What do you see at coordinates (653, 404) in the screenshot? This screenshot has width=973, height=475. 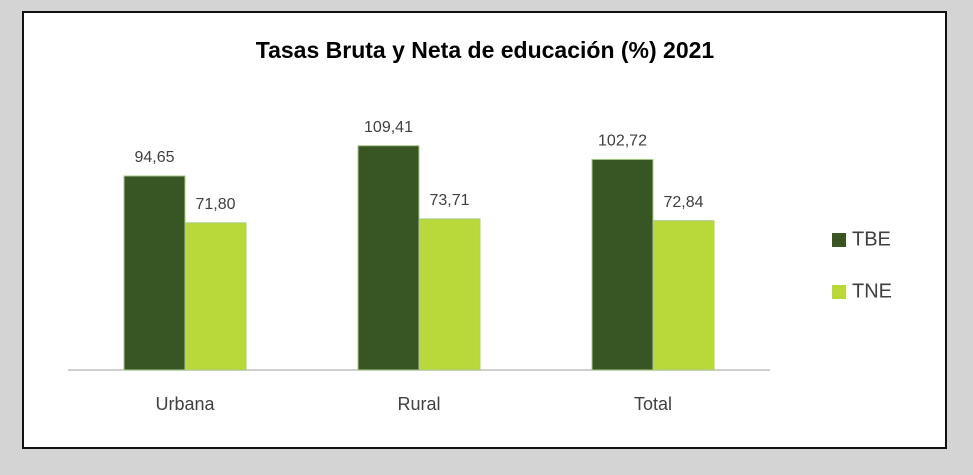 I see `x-tick-label: Total` at bounding box center [653, 404].